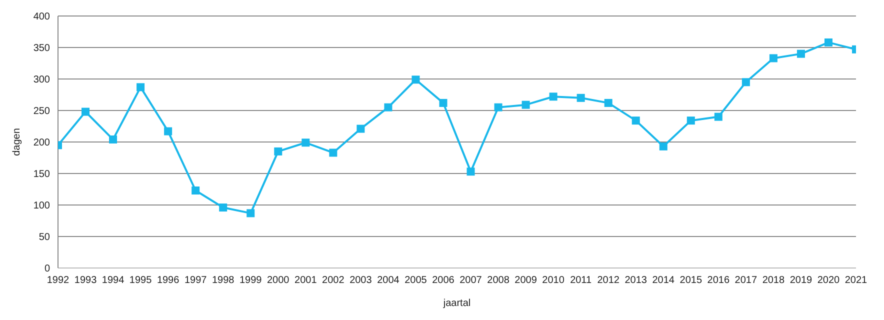  Describe the element at coordinates (498, 280) in the screenshot. I see `x-tick-label: 2008` at that location.